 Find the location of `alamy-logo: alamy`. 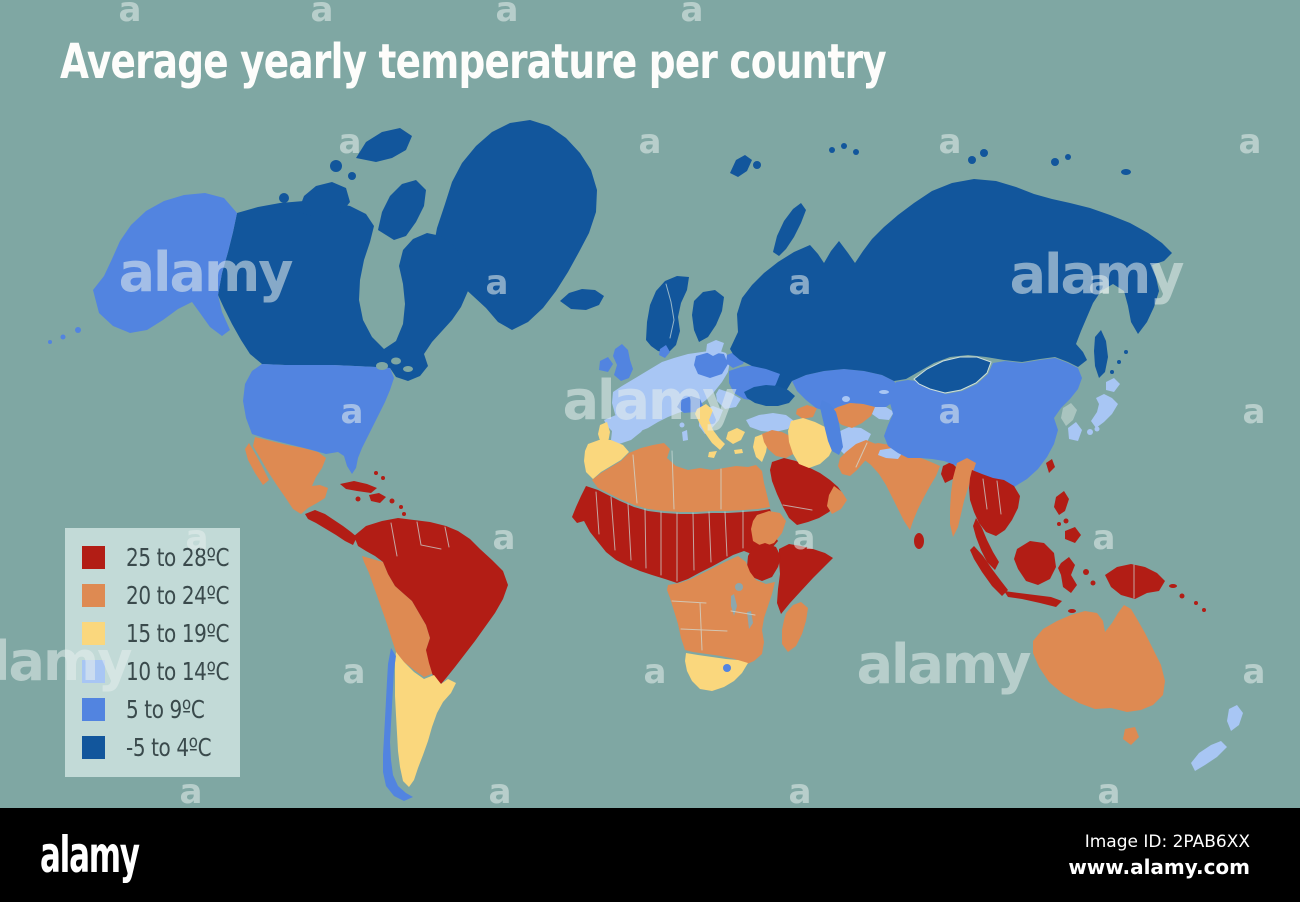

alamy-logo: alamy is located at coordinates (90, 855).